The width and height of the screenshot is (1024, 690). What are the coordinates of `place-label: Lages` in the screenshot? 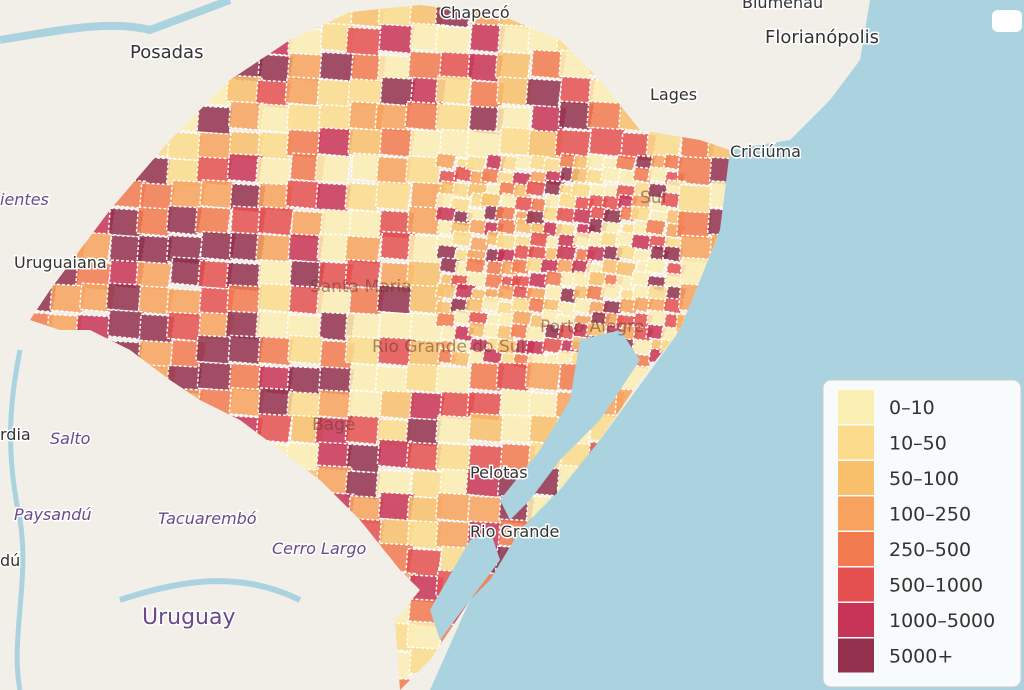 It's located at (673, 94).